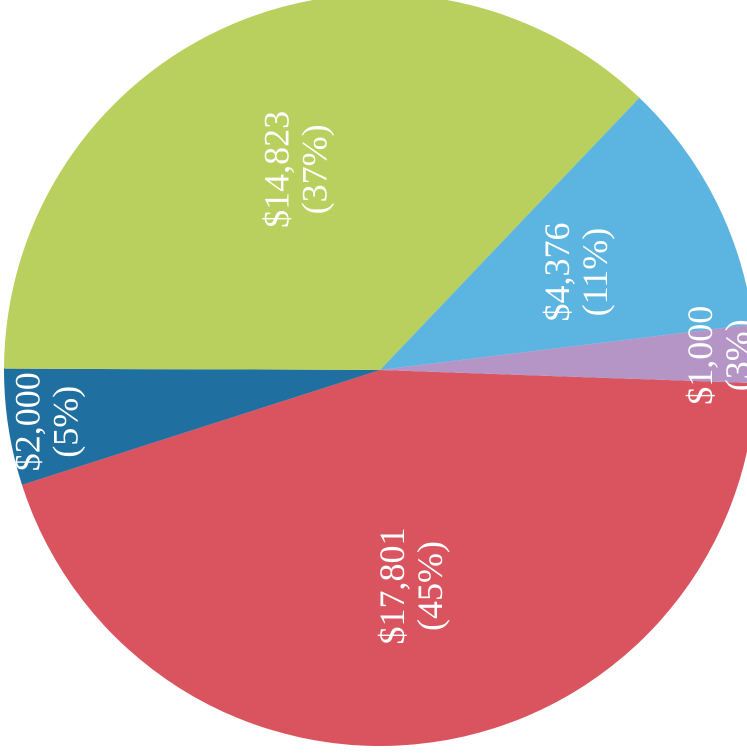 This screenshot has height=755, width=747. I want to click on data-label: $2,000(5%), so click(47, 421).